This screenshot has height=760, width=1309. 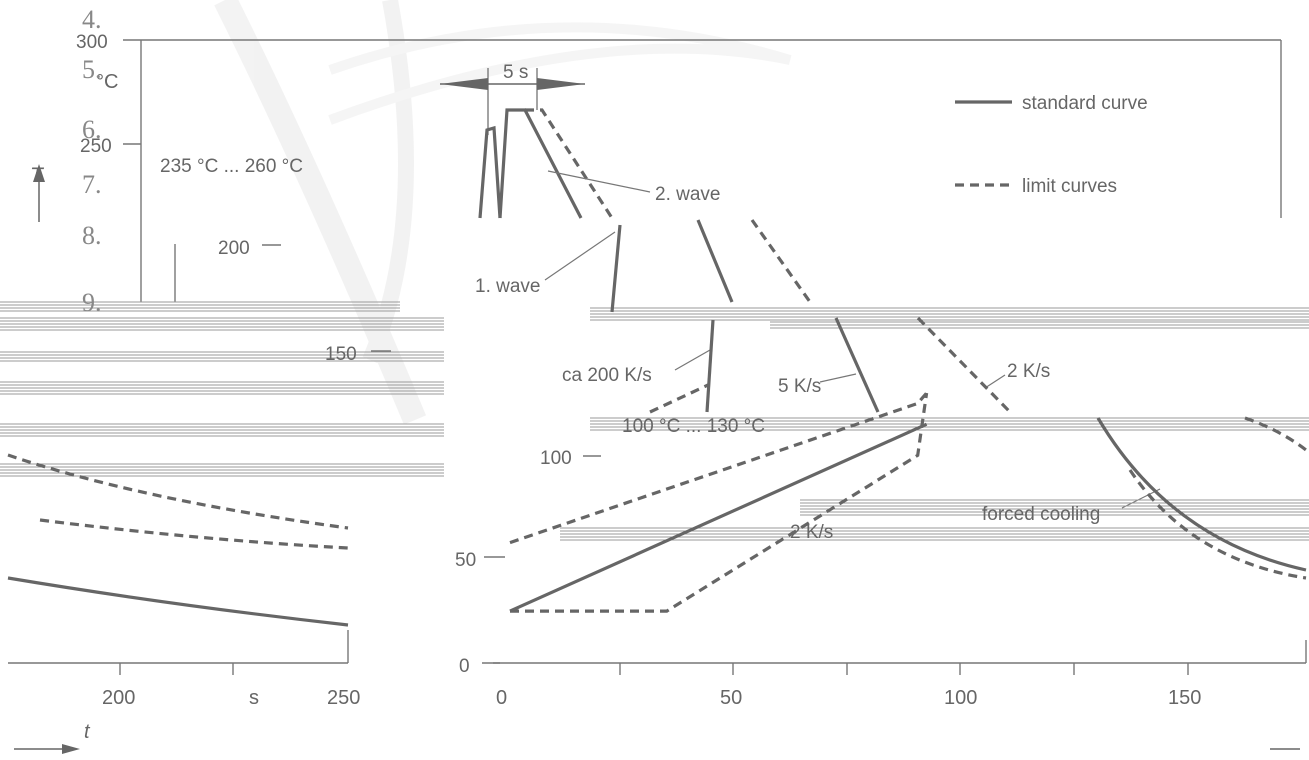 What do you see at coordinates (92, 235) in the screenshot?
I see `overlay-number: 8.` at bounding box center [92, 235].